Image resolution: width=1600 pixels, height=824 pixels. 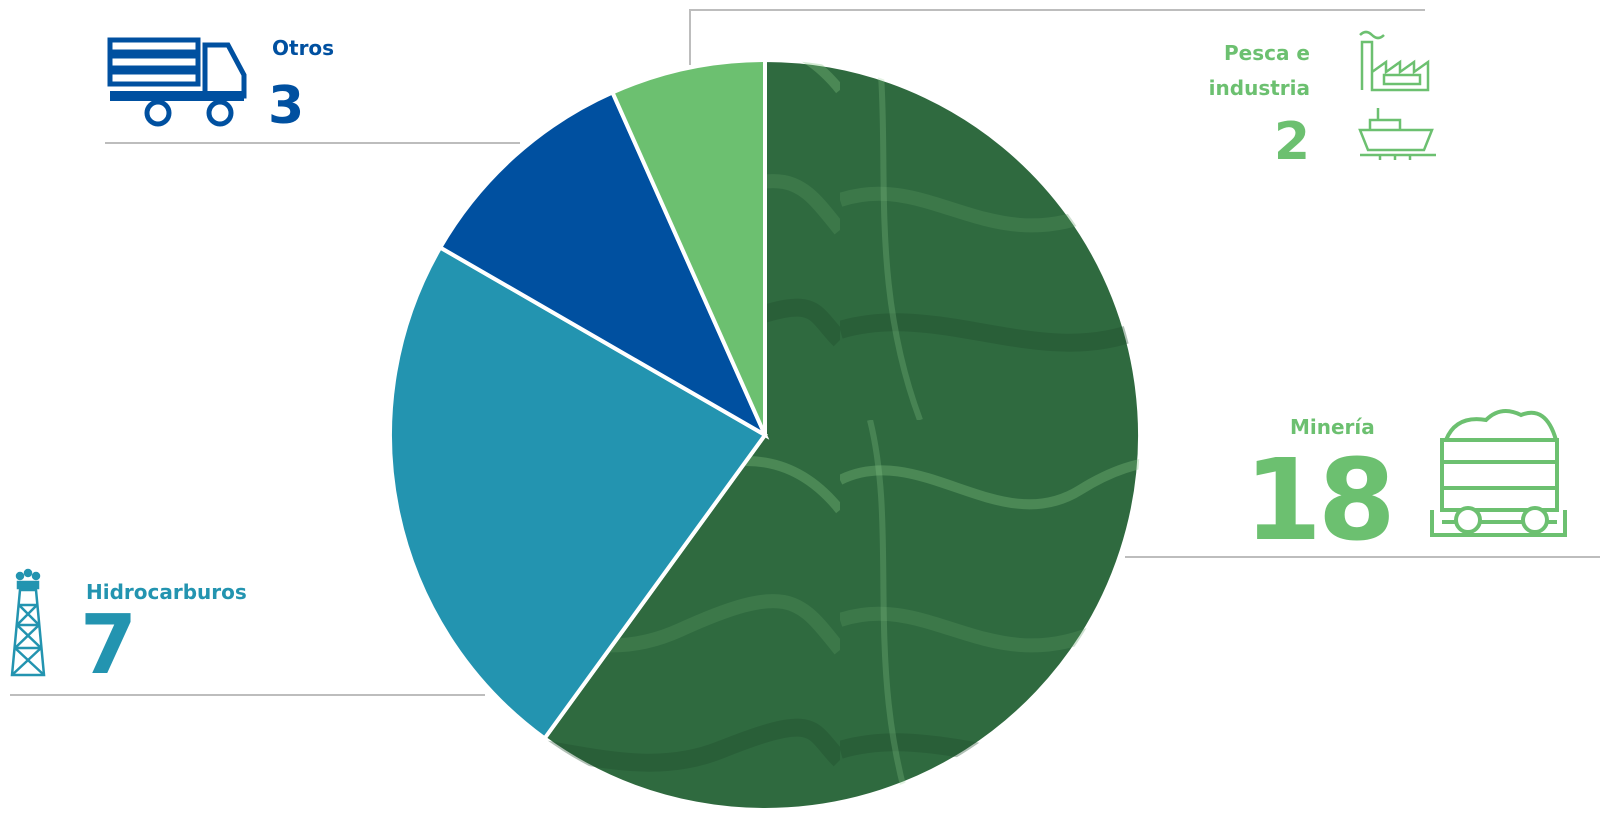 What do you see at coordinates (1397, 95) in the screenshot?
I see `industry-icon` at bounding box center [1397, 95].